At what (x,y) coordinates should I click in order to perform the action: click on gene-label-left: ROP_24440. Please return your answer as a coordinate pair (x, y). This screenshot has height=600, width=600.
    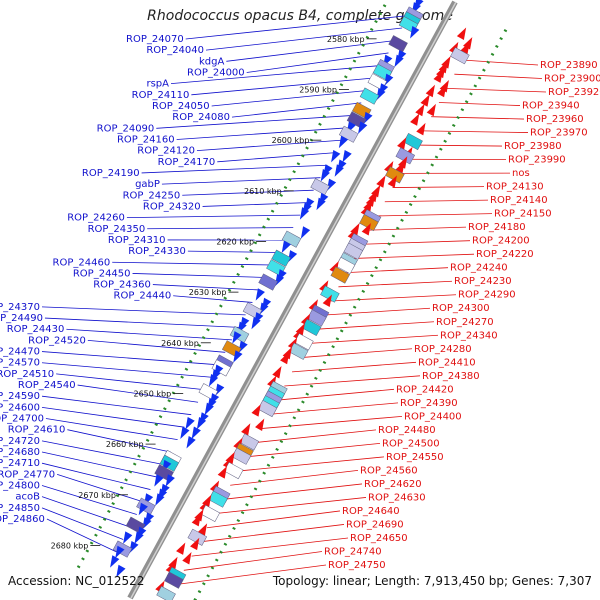
    Looking at the image, I should click on (143, 296).